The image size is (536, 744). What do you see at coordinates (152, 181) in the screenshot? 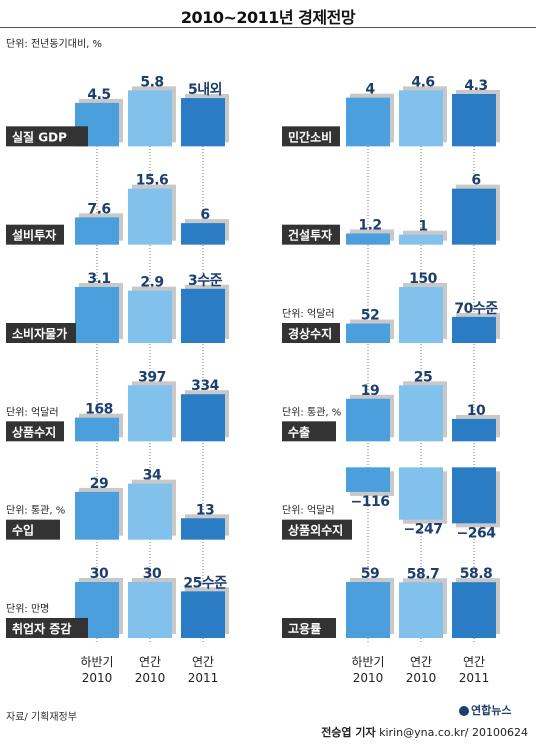
I see `value-label: 15.6` at bounding box center [152, 181].